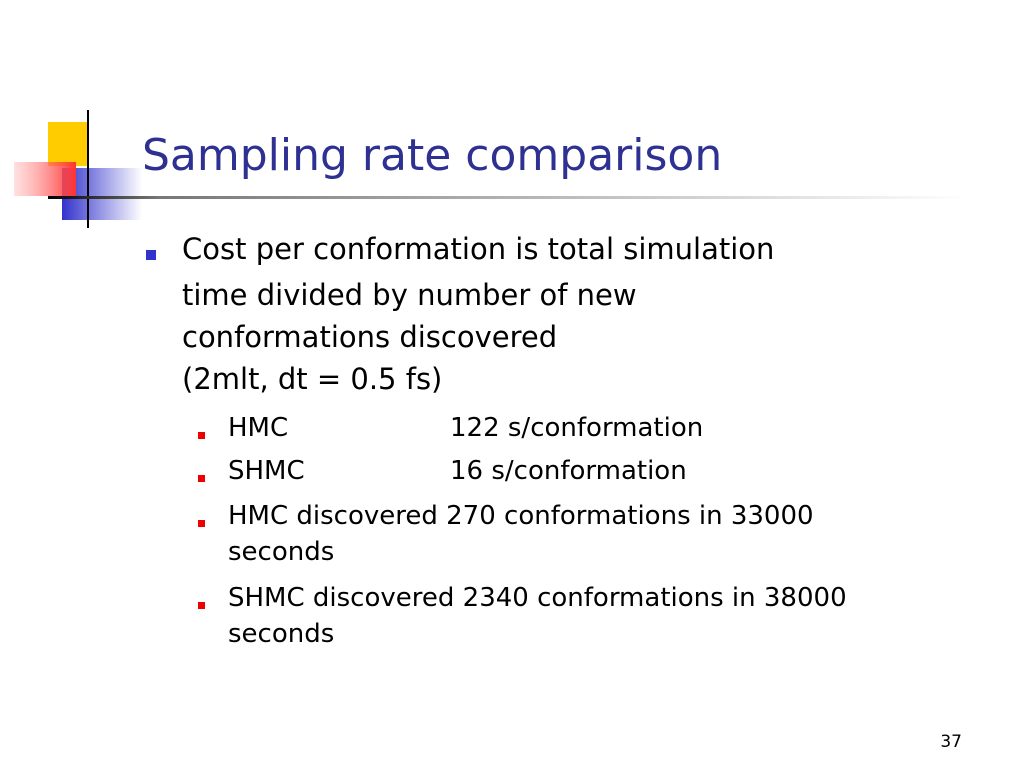 The height and width of the screenshot is (768, 1024). I want to click on bullet-text: conformations discovered, so click(370, 337).